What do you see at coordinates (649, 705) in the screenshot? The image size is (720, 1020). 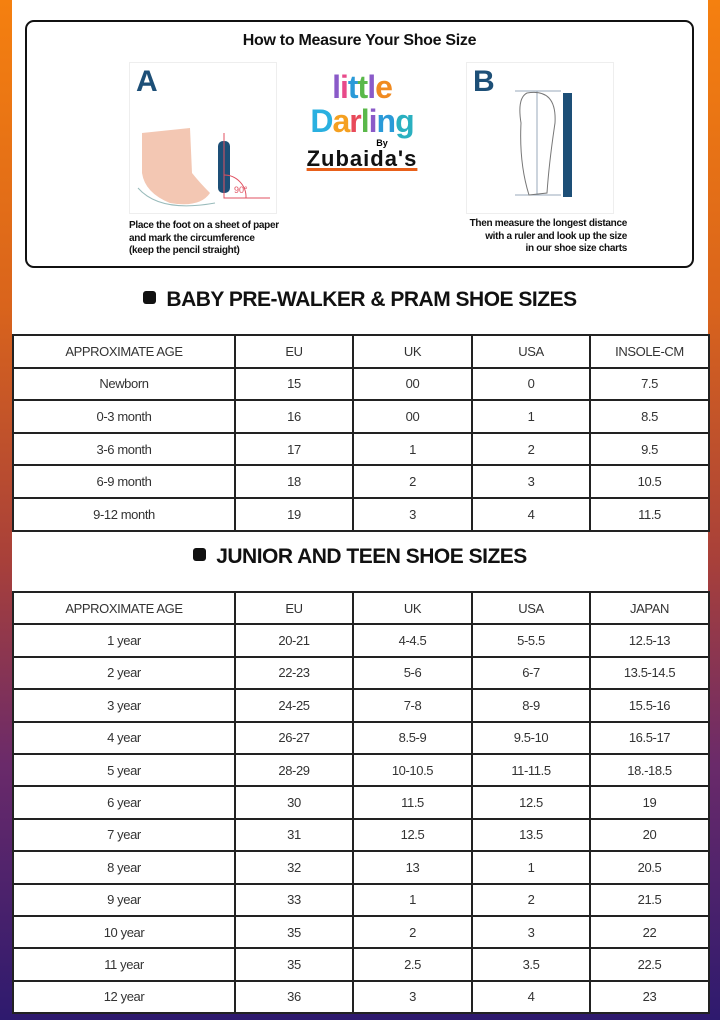 I see `table-cell: 15.5-16` at bounding box center [649, 705].